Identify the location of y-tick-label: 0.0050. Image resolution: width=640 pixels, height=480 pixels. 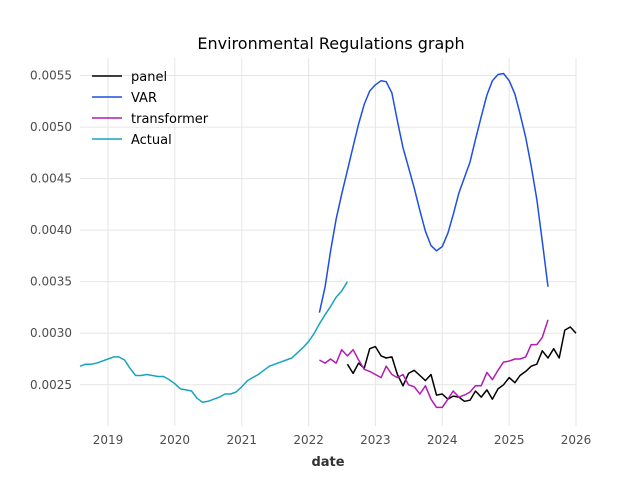
(51, 127).